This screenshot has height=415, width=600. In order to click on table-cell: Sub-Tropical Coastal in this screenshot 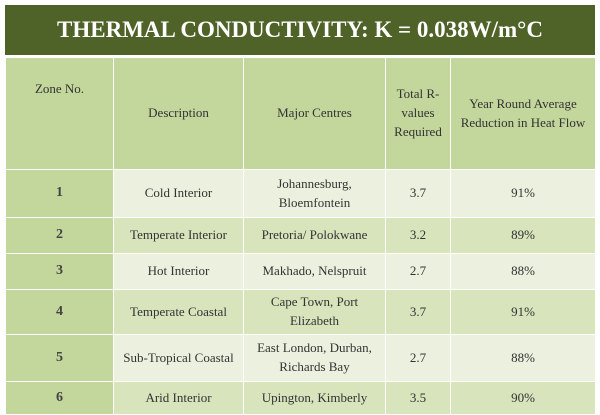, I will do `click(178, 358)`.